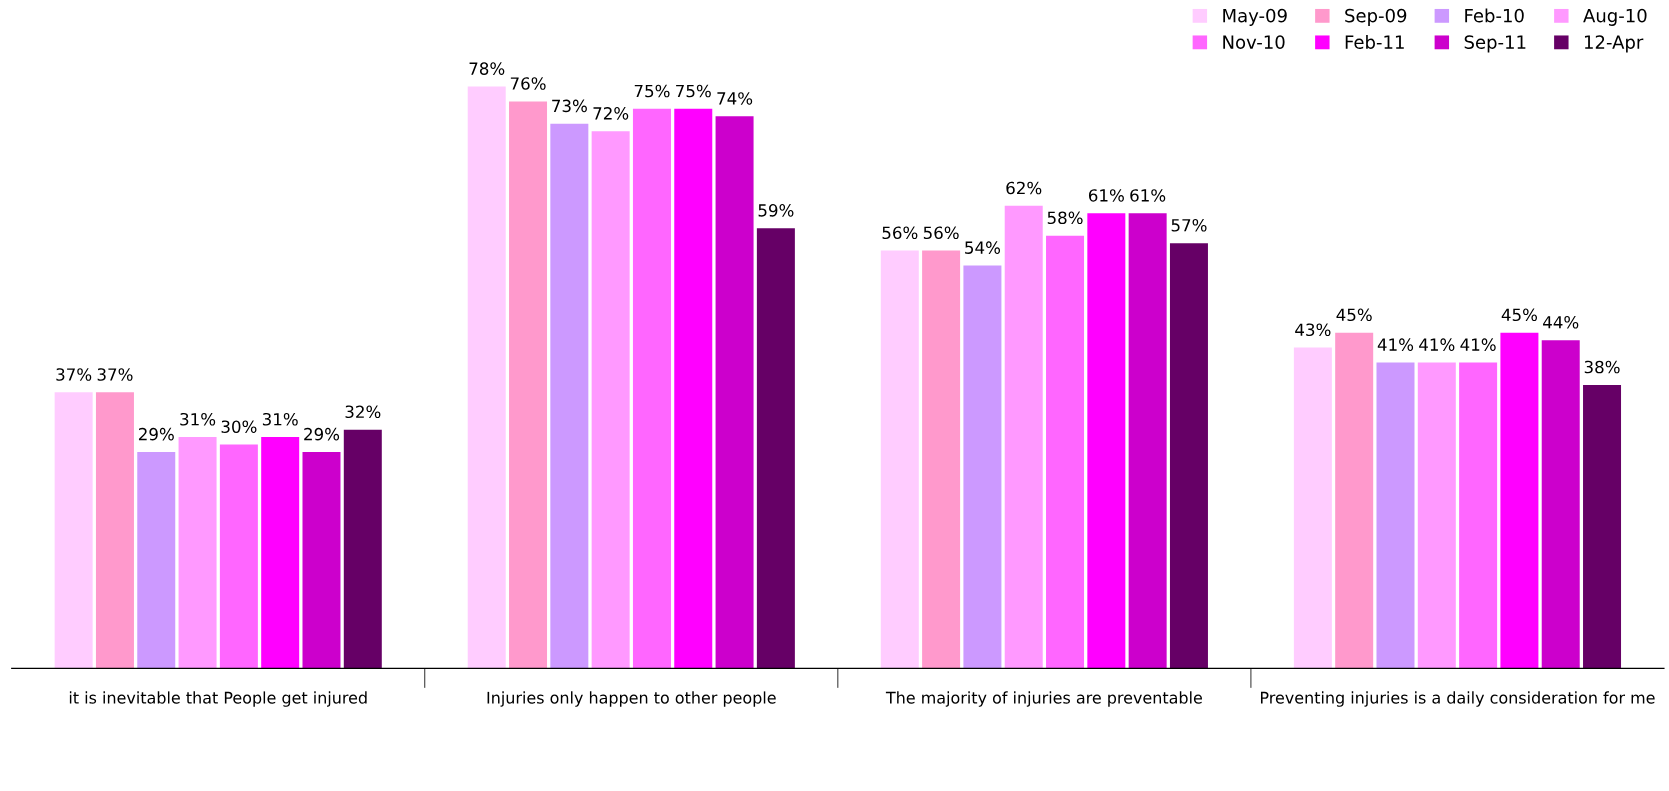  Describe the element at coordinates (1614, 44) in the screenshot. I see `legend-label: 12-Apr` at that location.